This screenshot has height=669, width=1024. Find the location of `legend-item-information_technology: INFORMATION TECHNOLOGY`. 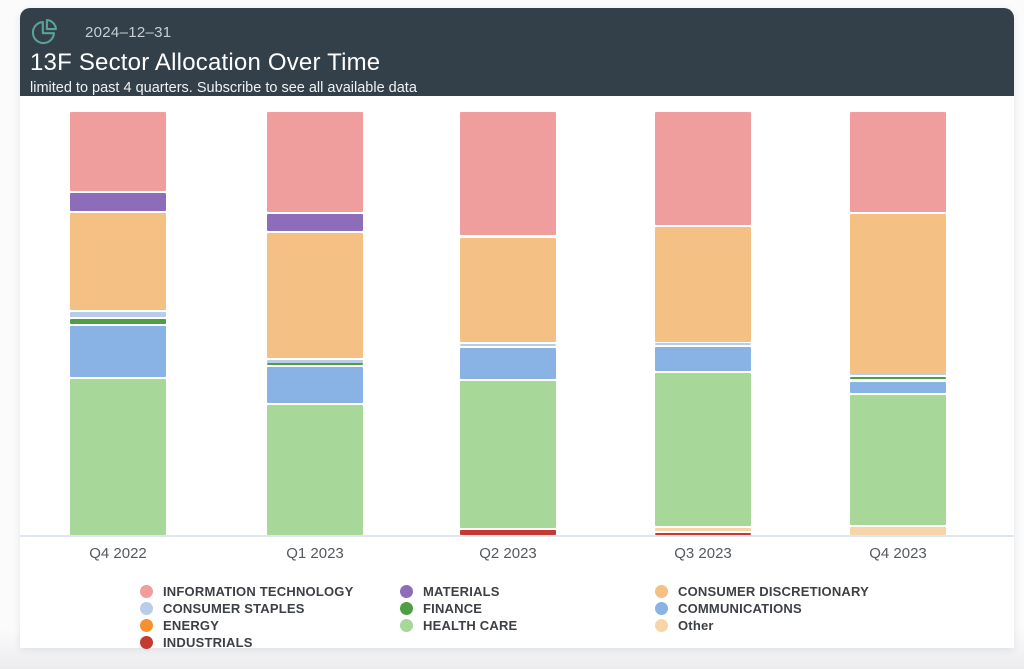

legend-item-information_technology: INFORMATION TECHNOLOGY is located at coordinates (270, 591).